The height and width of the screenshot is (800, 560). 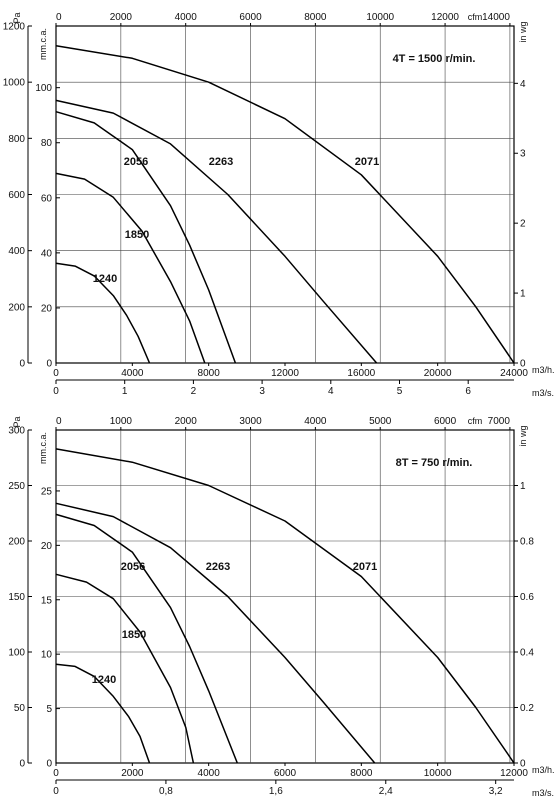 I want to click on cfm-tick-label: 10000, so click(x=380, y=17).